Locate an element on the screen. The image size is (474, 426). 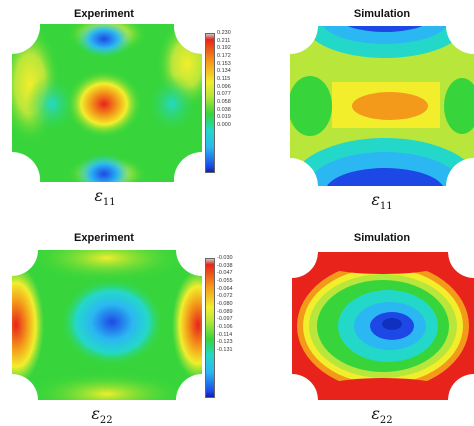
tick-label: 0.096 is located at coordinates (224, 86).